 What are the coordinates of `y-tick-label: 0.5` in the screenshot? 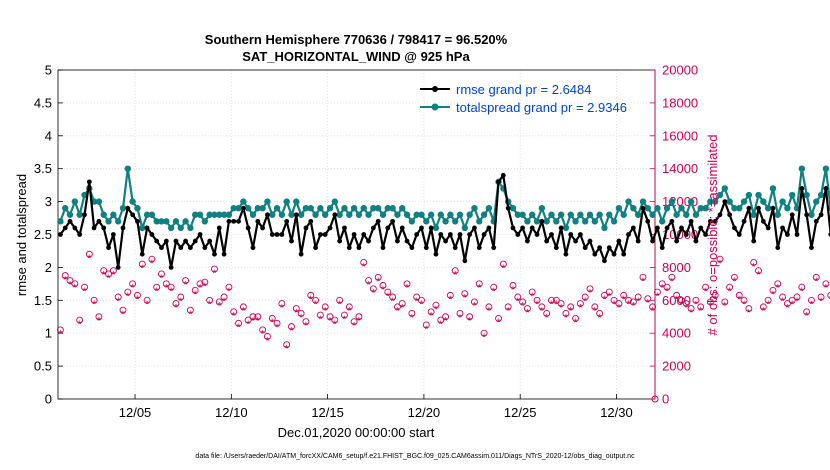 It's located at (43, 366).